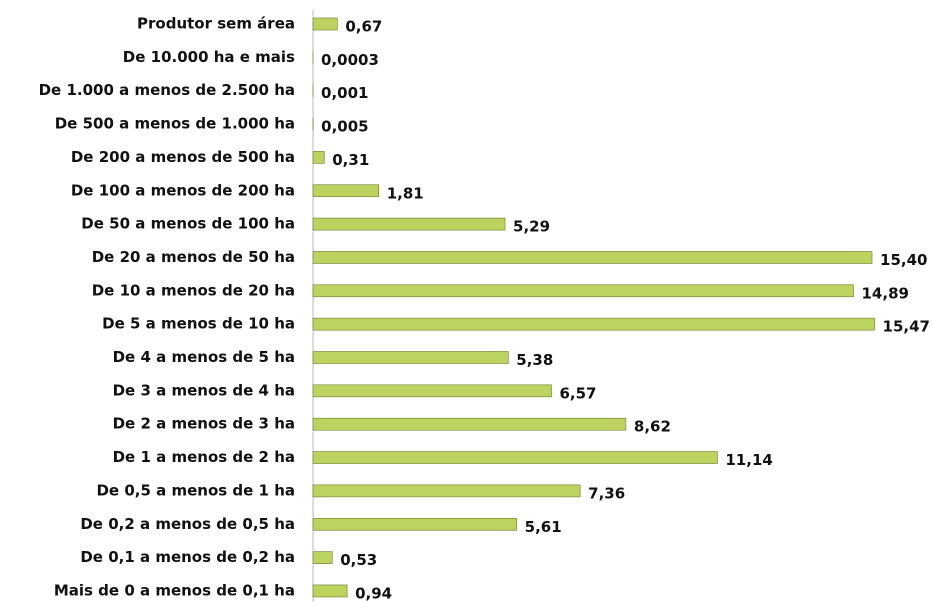 The height and width of the screenshot is (602, 933). I want to click on value-label: 0,005, so click(344, 127).